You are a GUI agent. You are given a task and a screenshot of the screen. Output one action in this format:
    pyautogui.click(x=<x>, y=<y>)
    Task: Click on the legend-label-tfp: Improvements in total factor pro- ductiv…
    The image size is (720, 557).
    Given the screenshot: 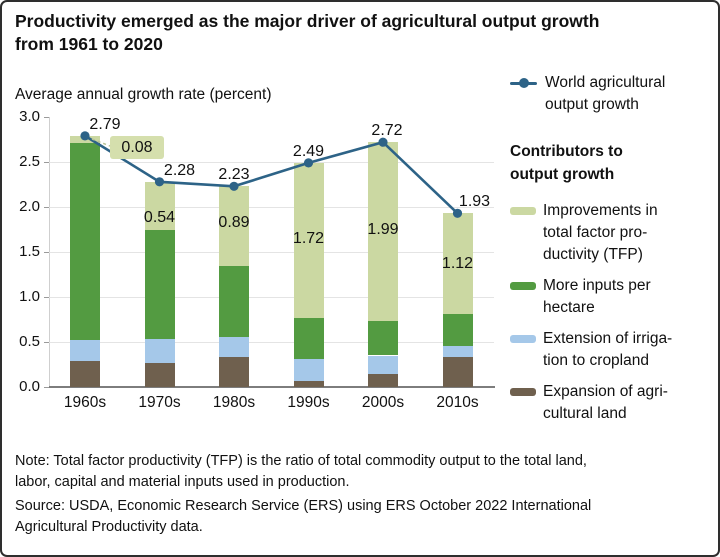 What is the action you would take?
    pyautogui.click(x=600, y=232)
    